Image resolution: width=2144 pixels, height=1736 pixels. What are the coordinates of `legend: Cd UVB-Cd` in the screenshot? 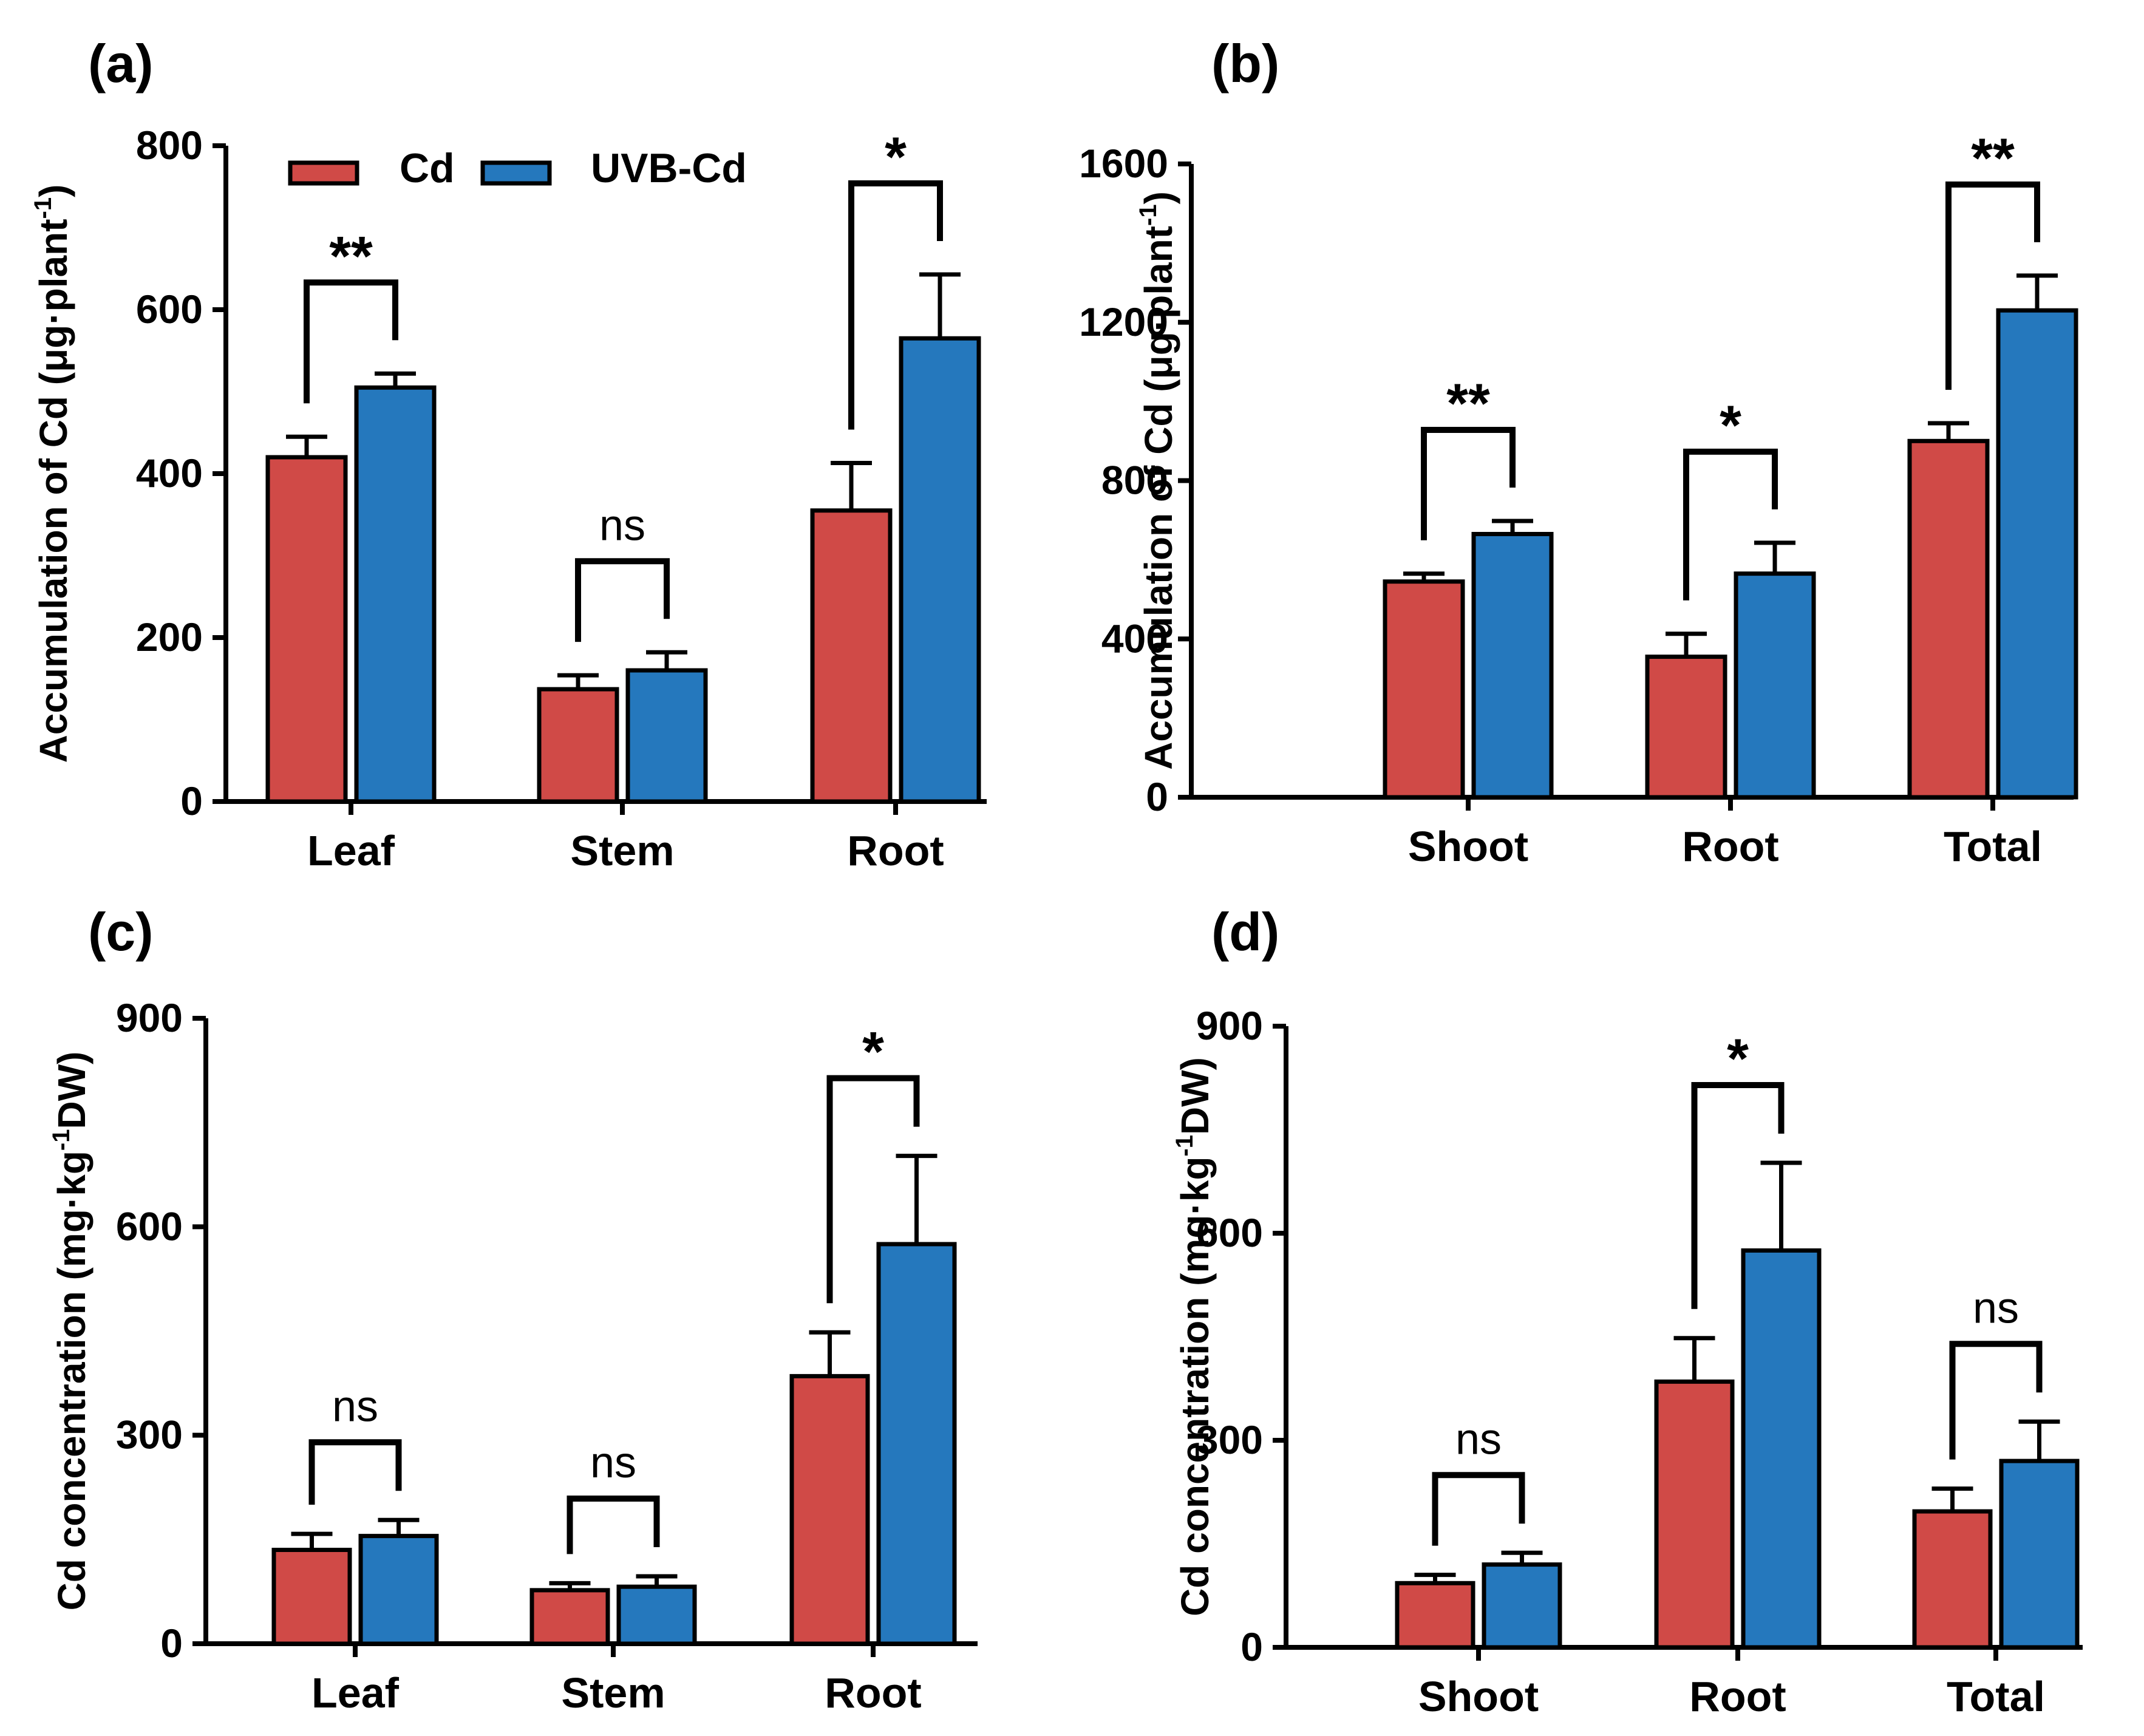 It's located at (517, 168).